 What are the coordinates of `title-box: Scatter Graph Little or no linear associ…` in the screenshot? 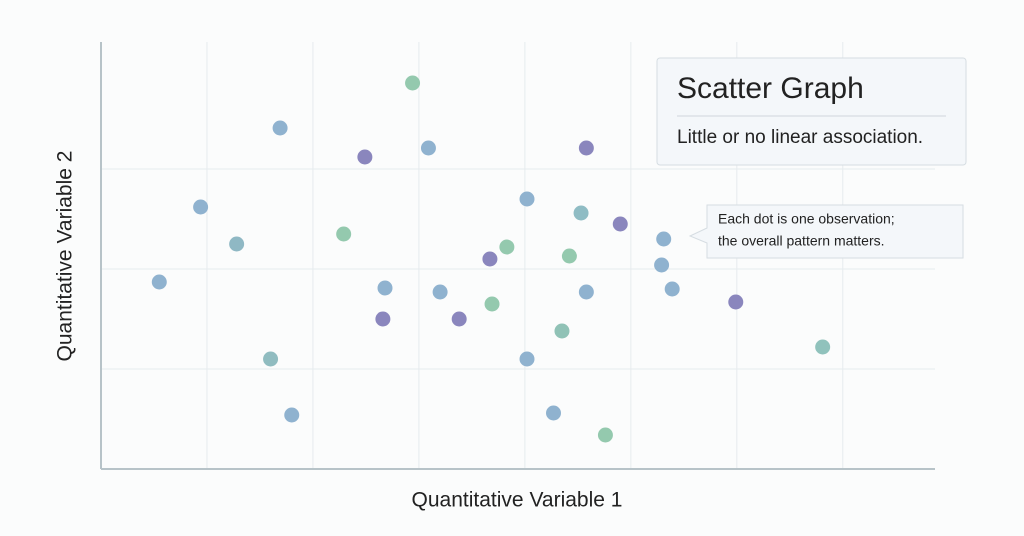 It's located at (811, 111).